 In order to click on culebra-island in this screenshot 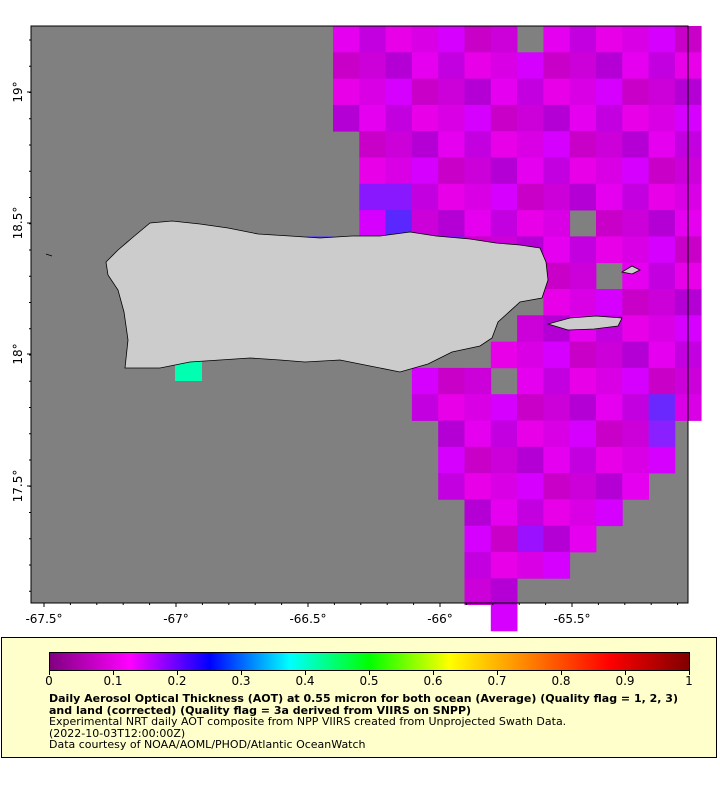, I will do `click(630, 270)`.